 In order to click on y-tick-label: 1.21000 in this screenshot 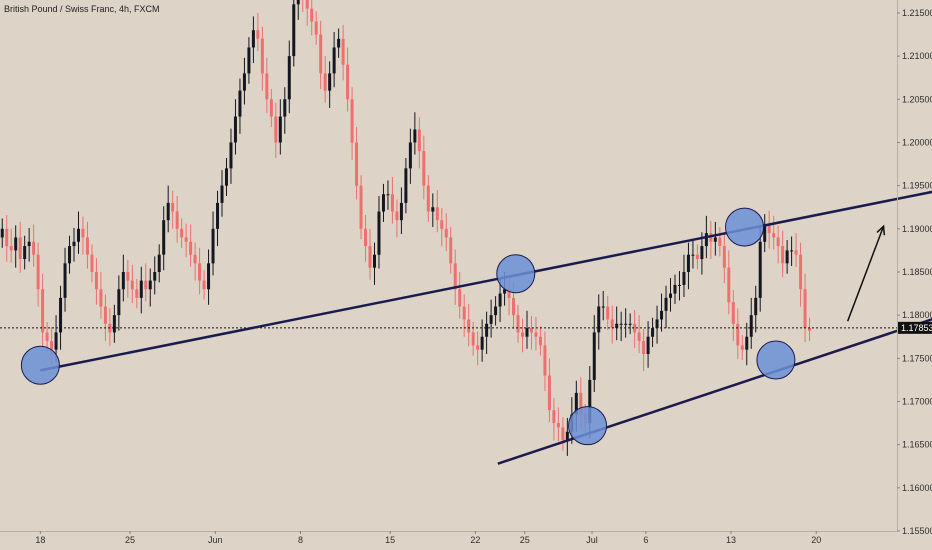, I will do `click(917, 56)`.